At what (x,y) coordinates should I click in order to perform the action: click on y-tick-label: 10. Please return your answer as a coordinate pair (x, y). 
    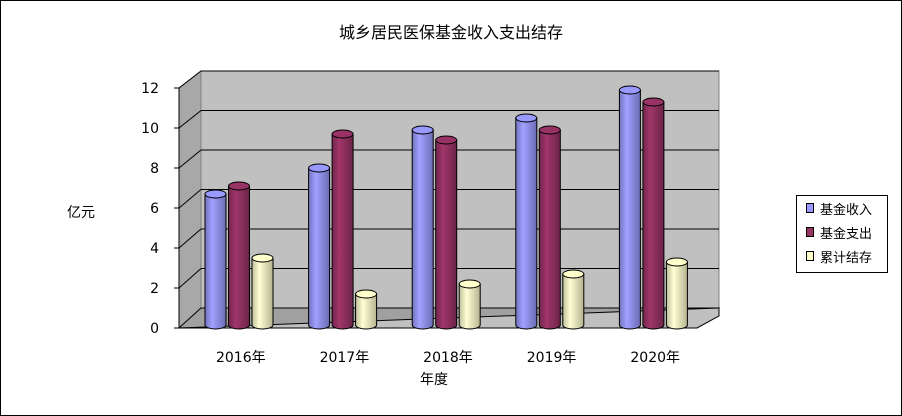
    Looking at the image, I should click on (150, 129).